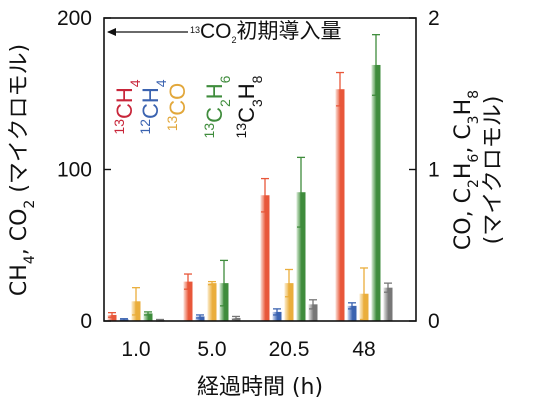  What do you see at coordinates (177, 107) in the screenshot?
I see `legend-entry-3: 13CO` at bounding box center [177, 107].